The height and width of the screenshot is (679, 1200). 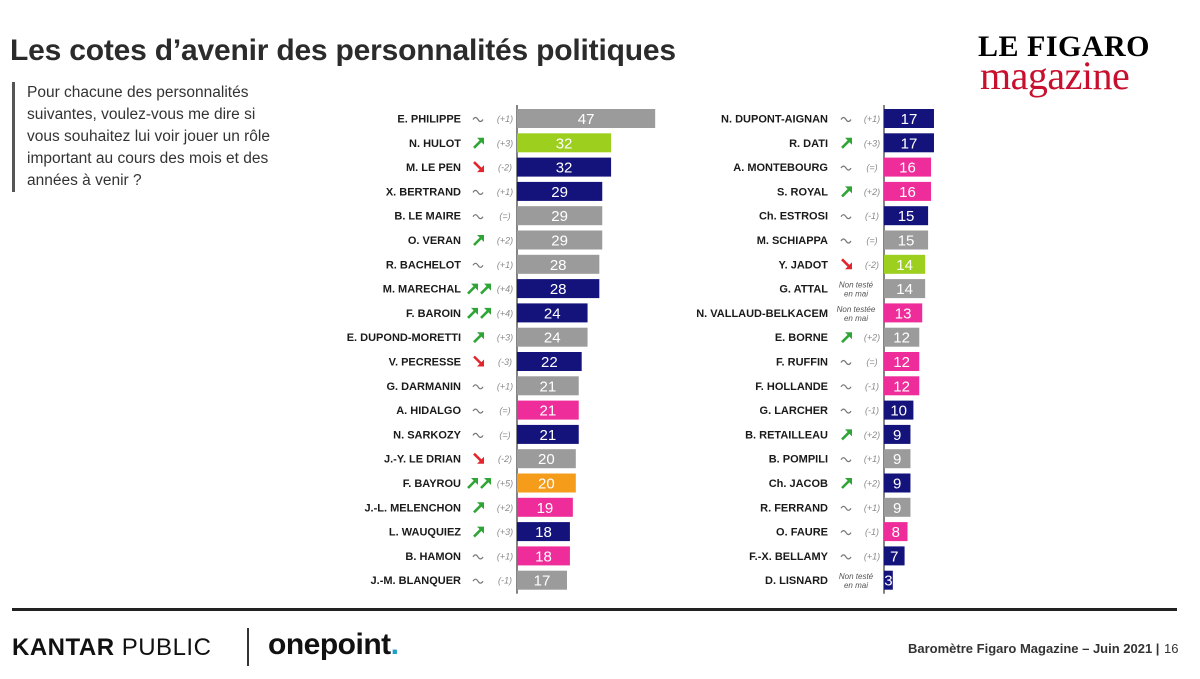 What do you see at coordinates (898, 411) in the screenshot?
I see `bar-value: 10` at bounding box center [898, 411].